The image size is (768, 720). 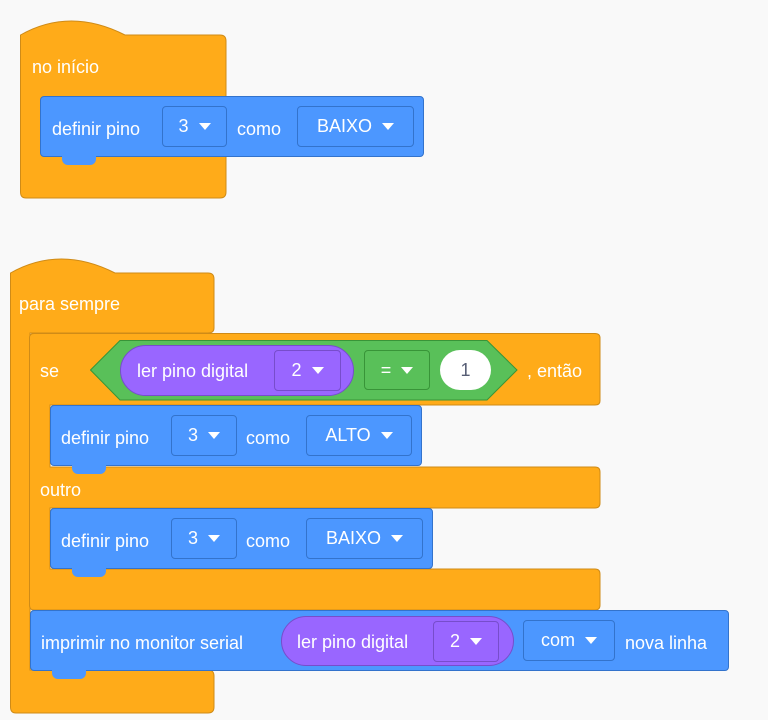 I want to click on if-label: se, so click(x=50, y=371).